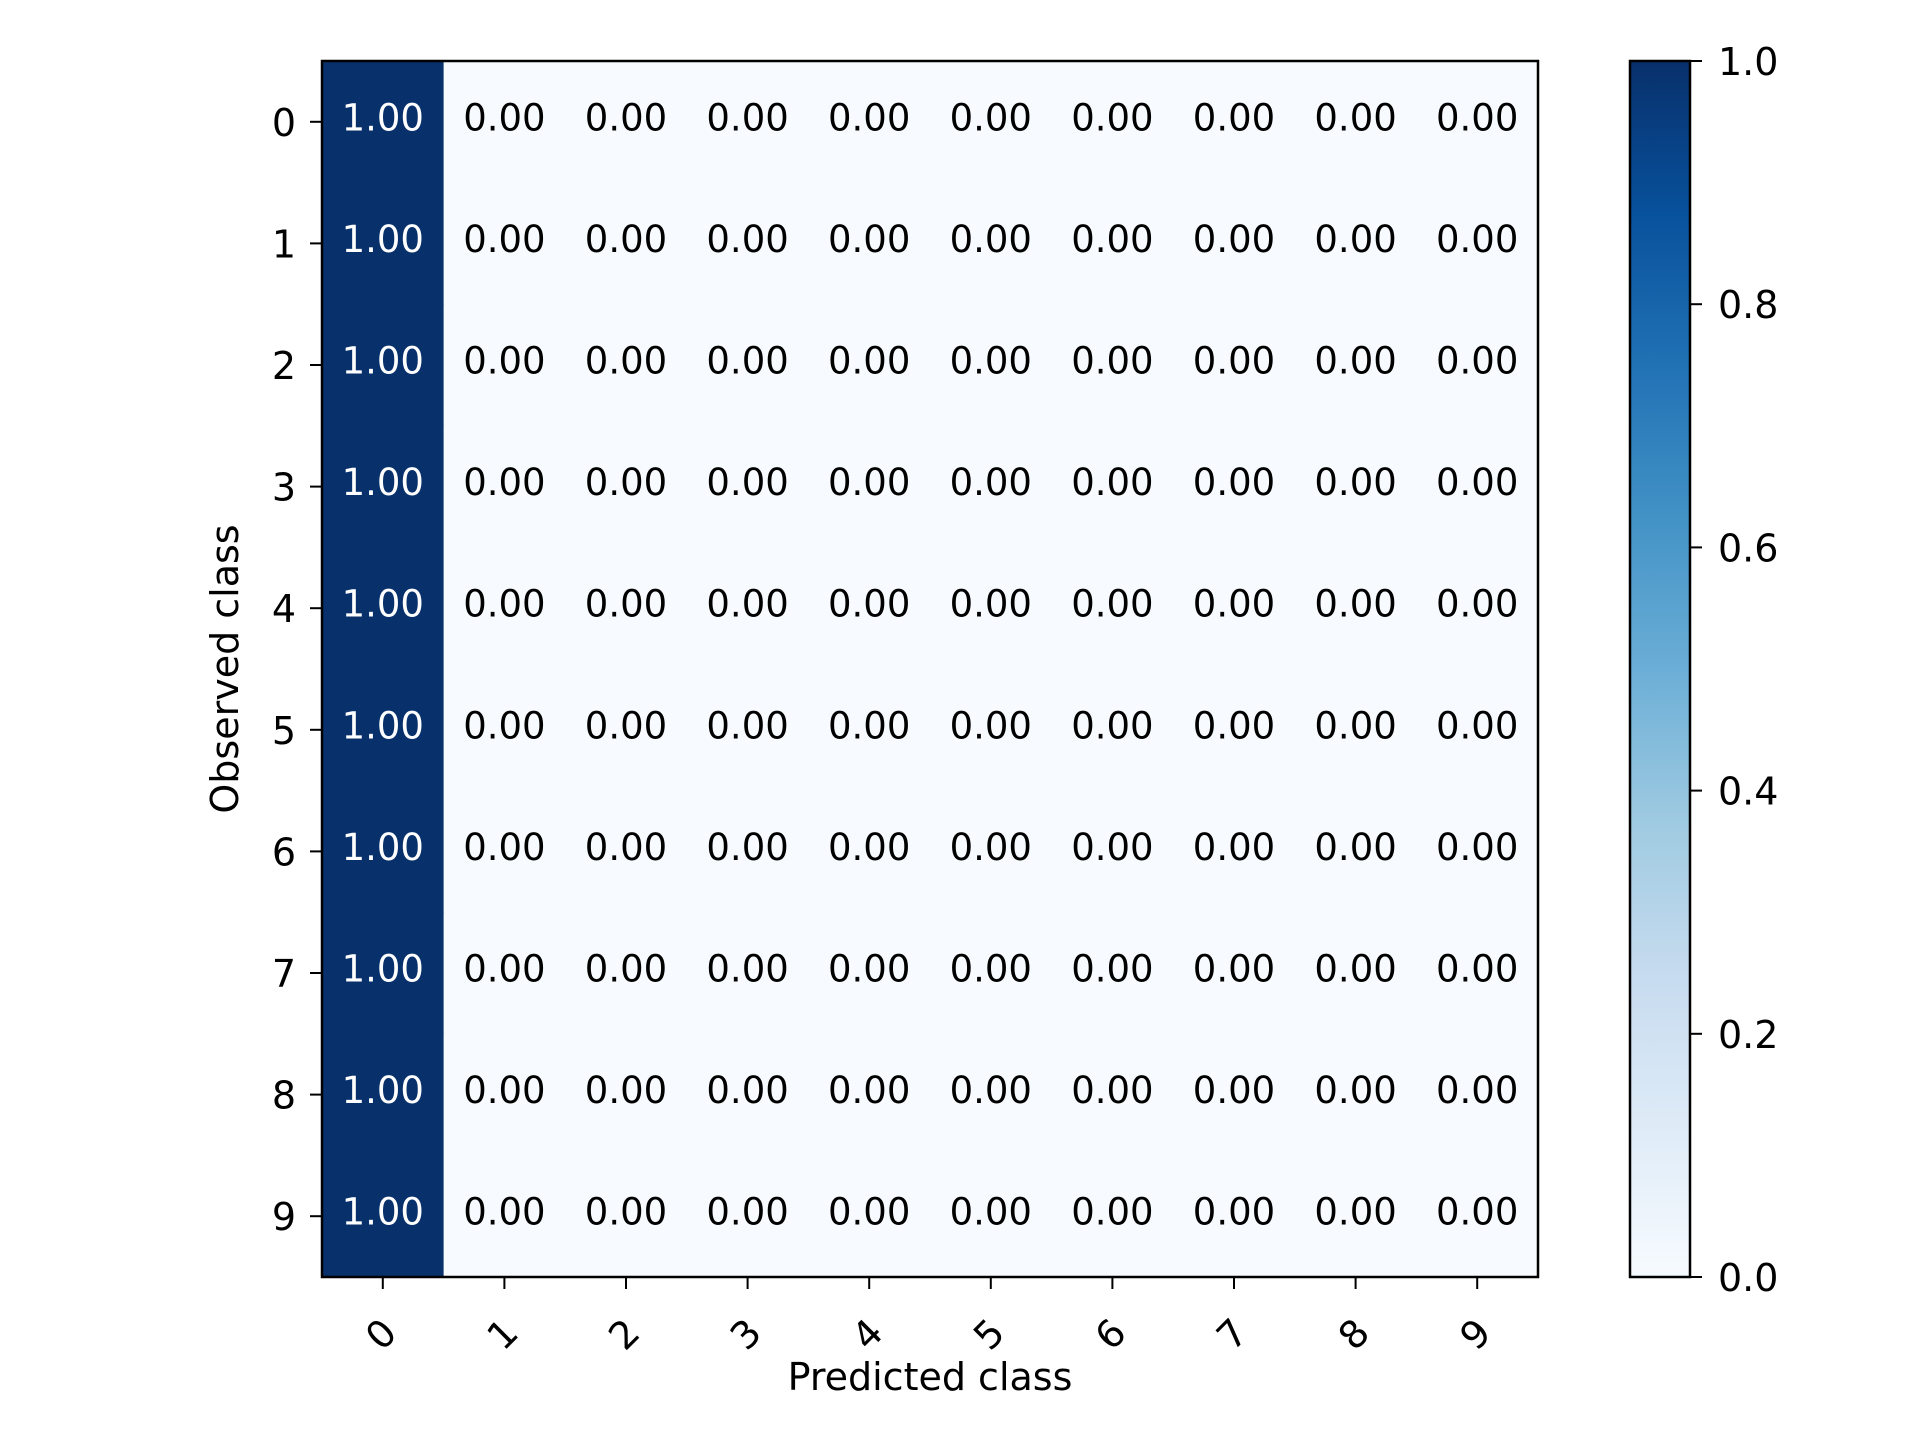 This screenshot has height=1440, width=1920. Describe the element at coordinates (284, 366) in the screenshot. I see `y-tick-label: 2` at that location.